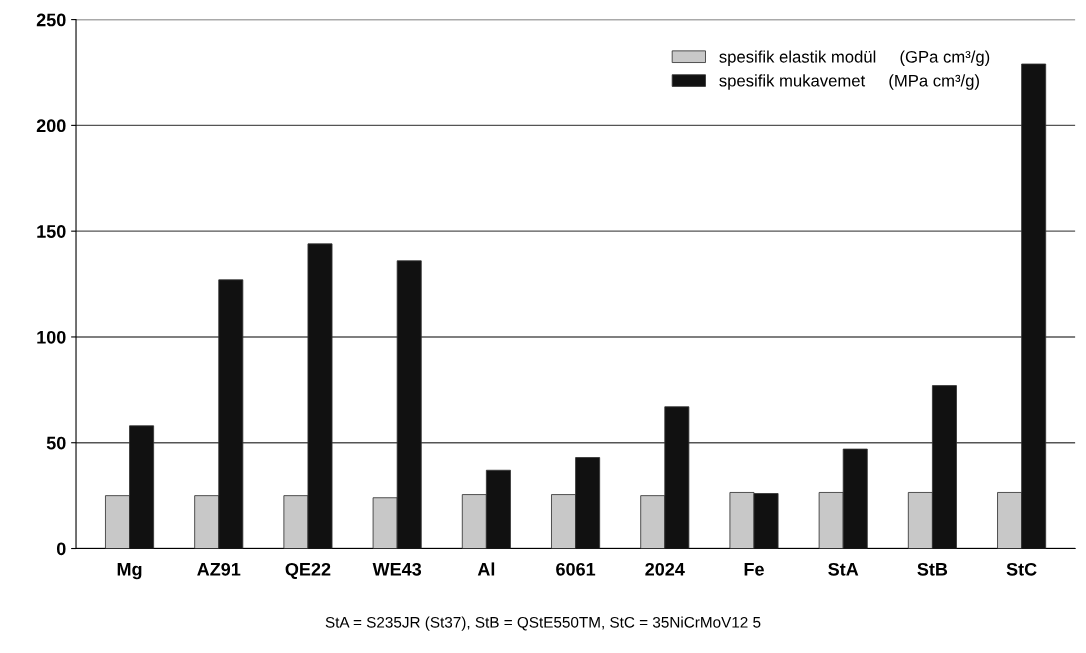 The height and width of the screenshot is (653, 1086). I want to click on x-tick-label: Fe, so click(754, 569).